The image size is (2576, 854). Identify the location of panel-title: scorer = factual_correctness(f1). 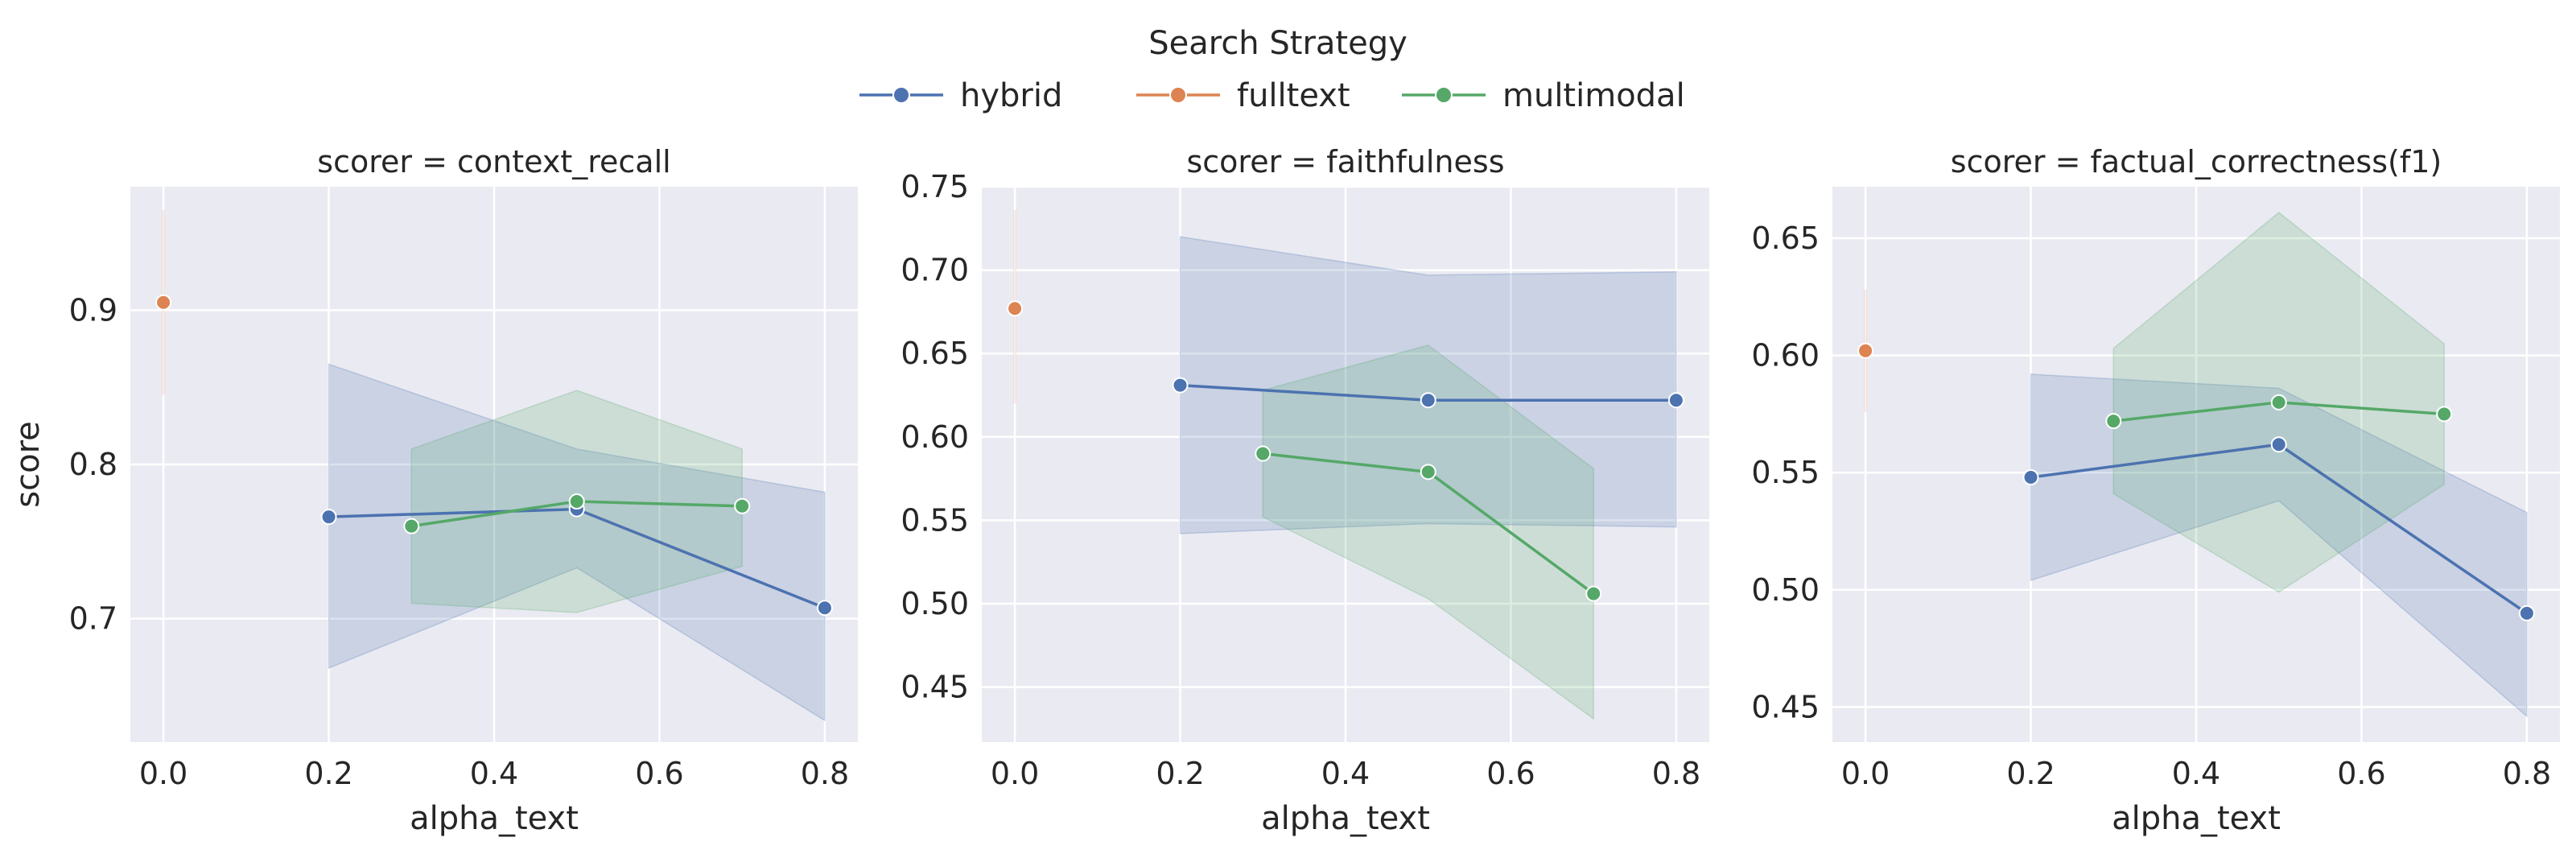
(2196, 161).